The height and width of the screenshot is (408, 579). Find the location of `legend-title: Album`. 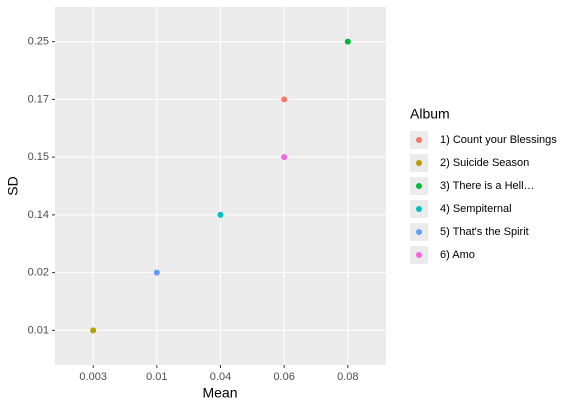

legend-title: Album is located at coordinates (430, 114).